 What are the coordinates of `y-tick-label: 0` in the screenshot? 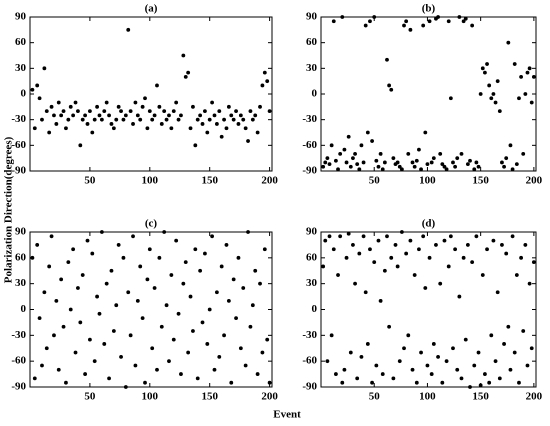 It's located at (315, 309).